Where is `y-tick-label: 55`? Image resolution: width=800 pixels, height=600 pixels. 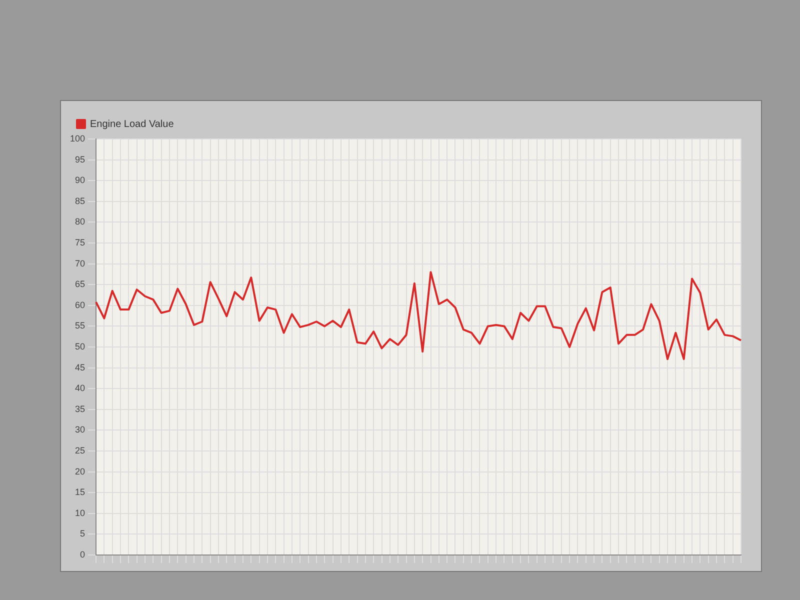 y-tick-label: 55 is located at coordinates (80, 325).